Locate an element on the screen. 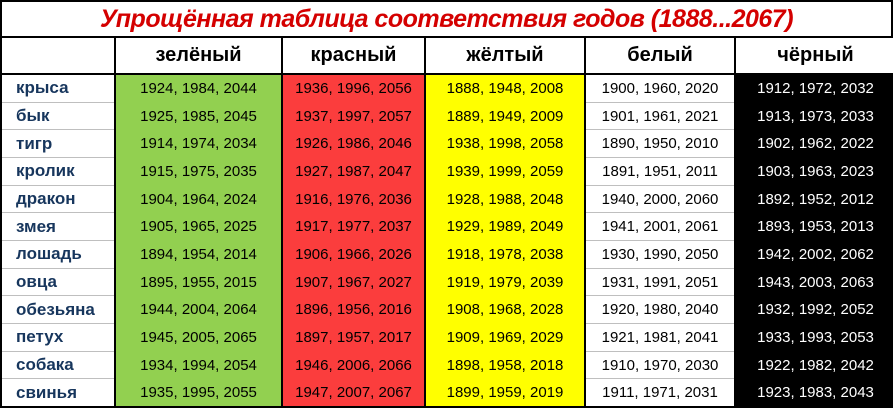 Image resolution: width=893 pixels, height=408 pixels. years-cell-yellow: 1899, 1959, 2019 is located at coordinates (504, 392).